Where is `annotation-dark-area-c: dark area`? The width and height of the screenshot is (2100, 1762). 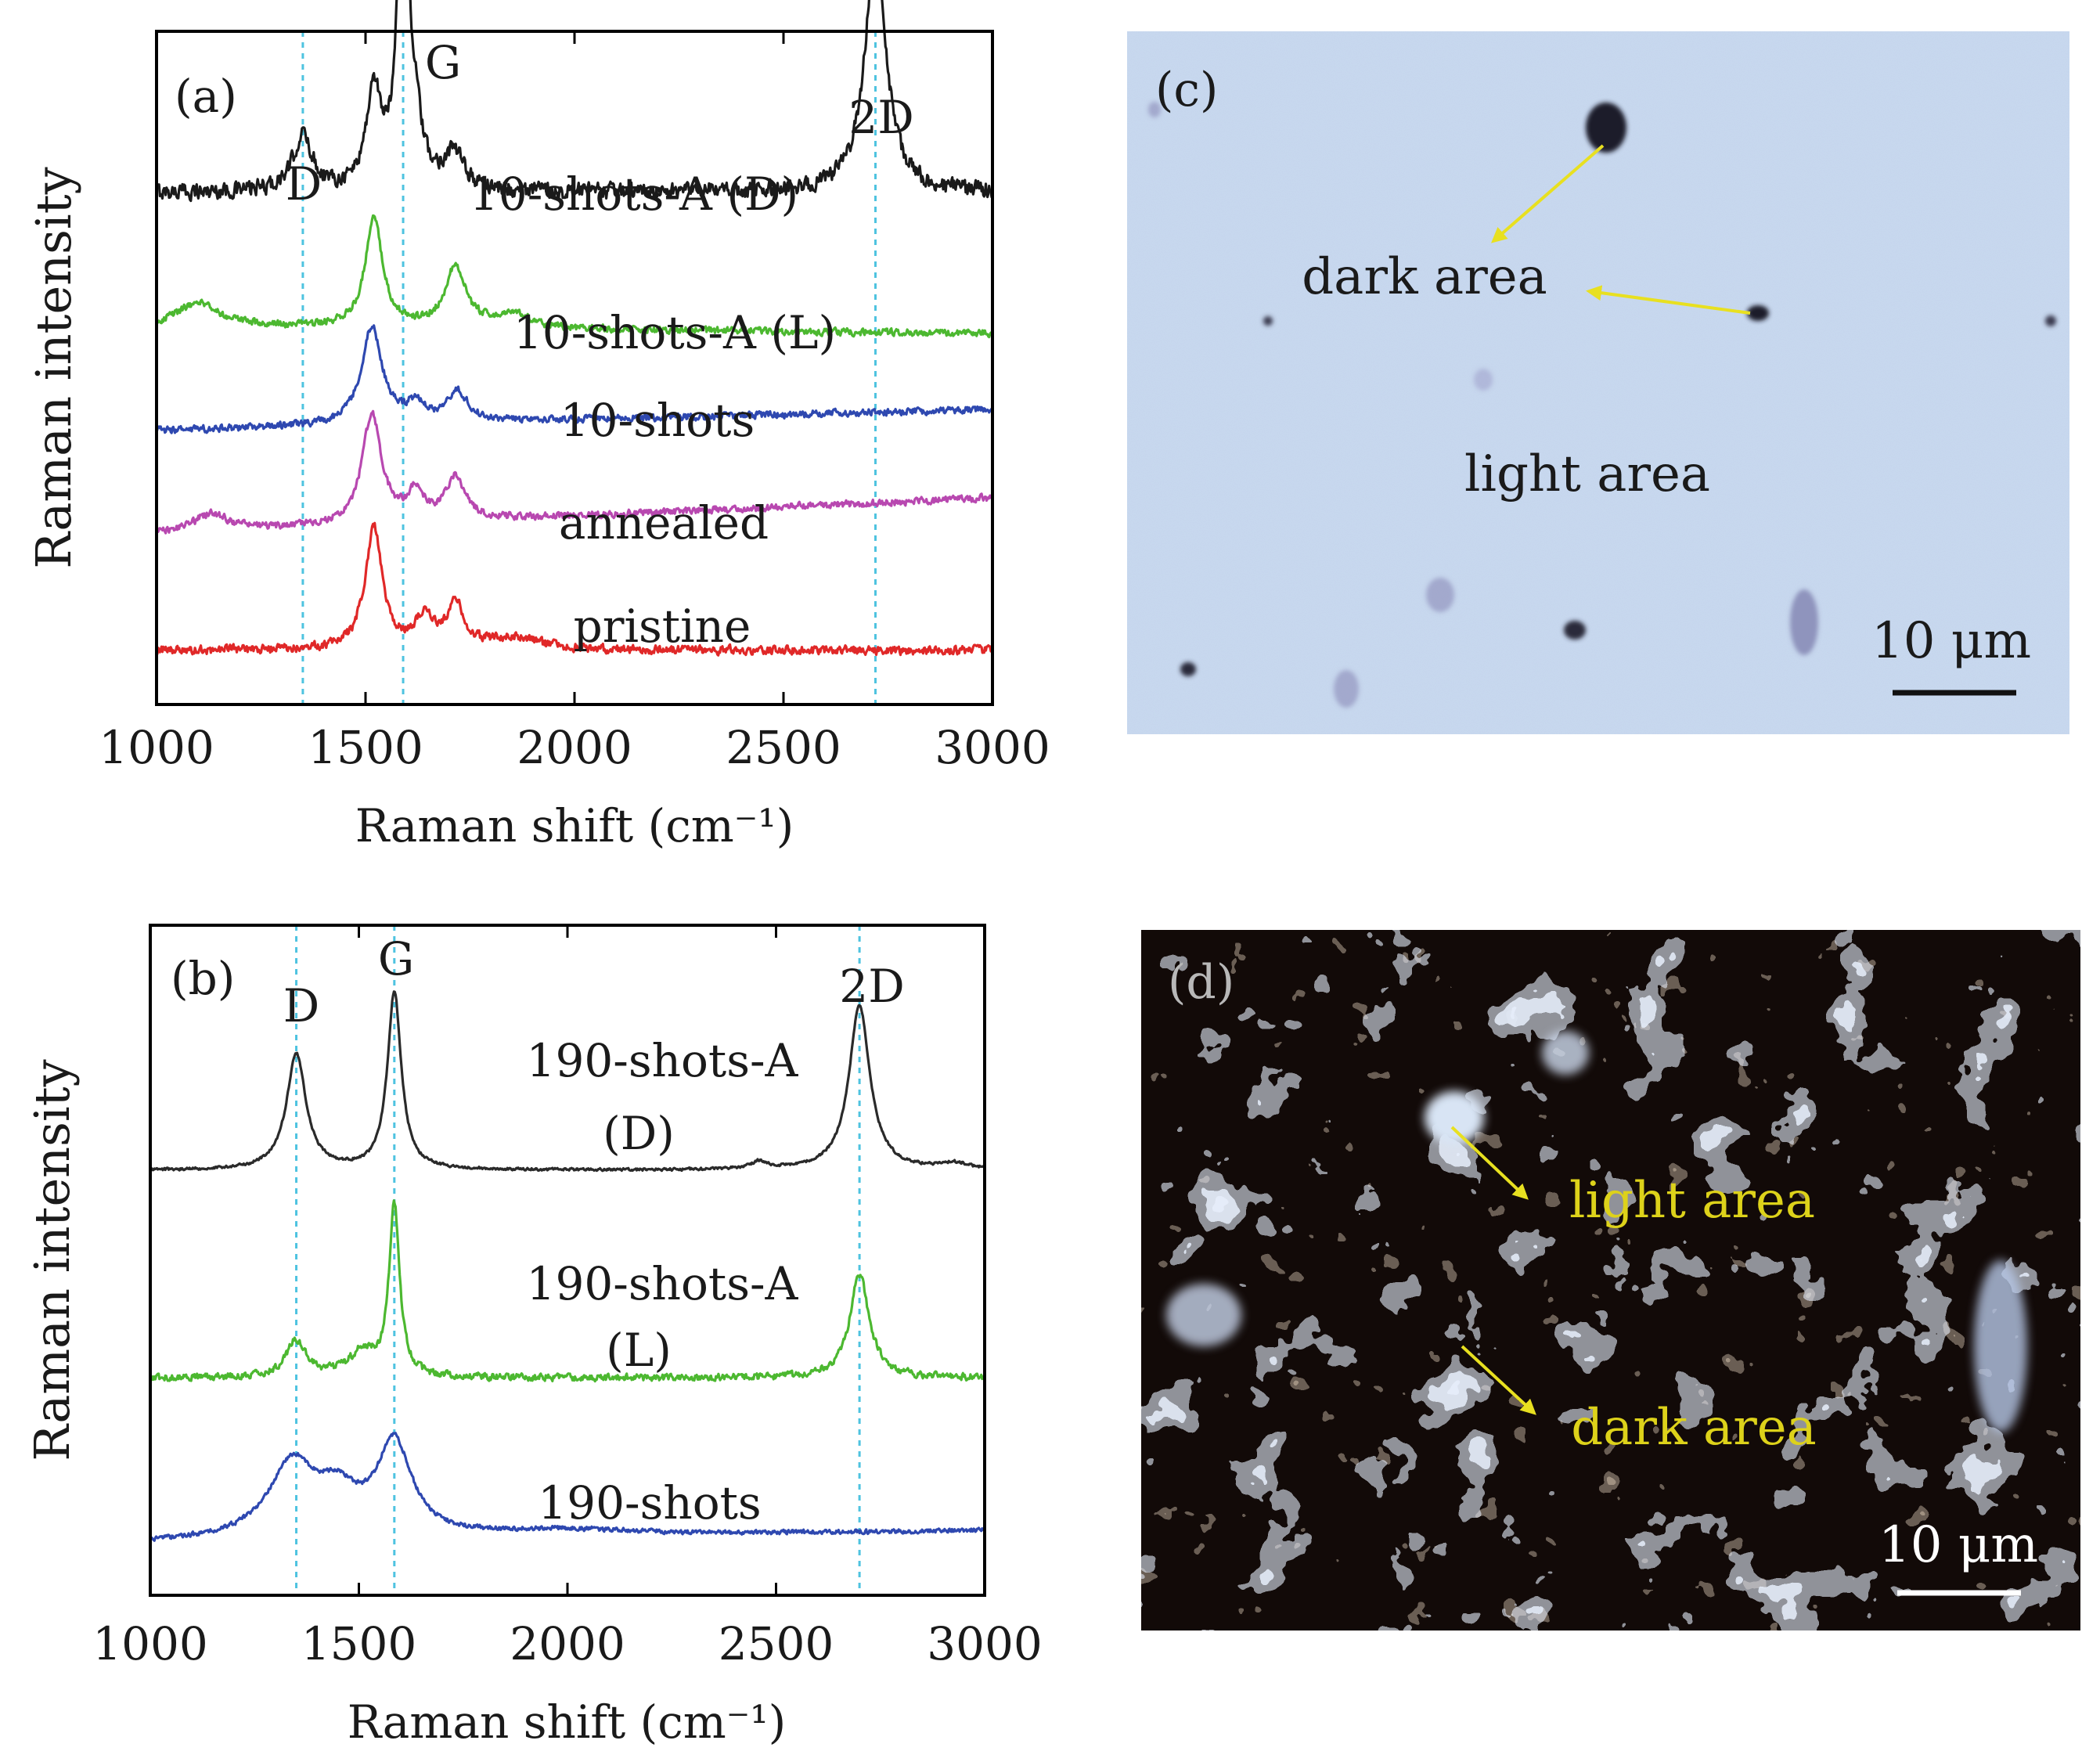
annotation-dark-area-c: dark area is located at coordinates (1424, 277).